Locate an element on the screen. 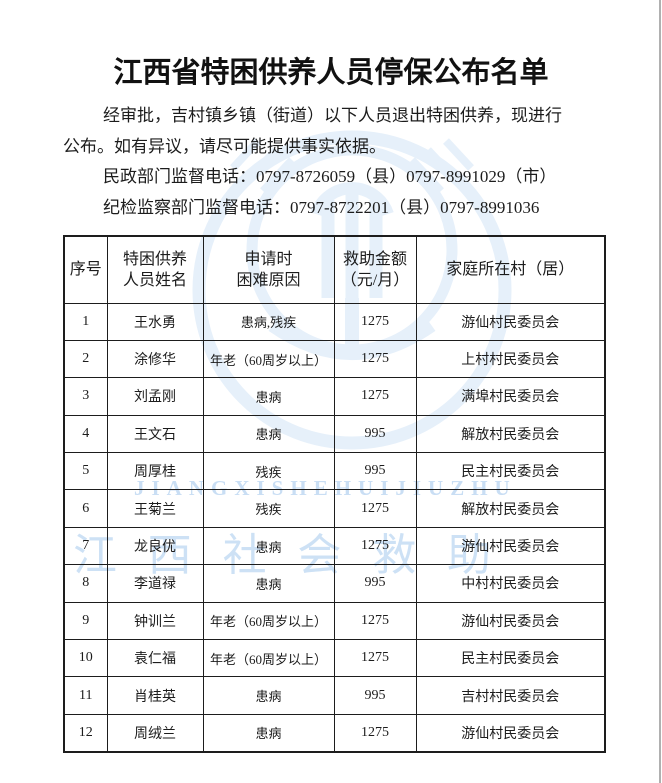  table-row: 12 周绒兰 患病 1275 游仙村民委员会 is located at coordinates (334, 733).